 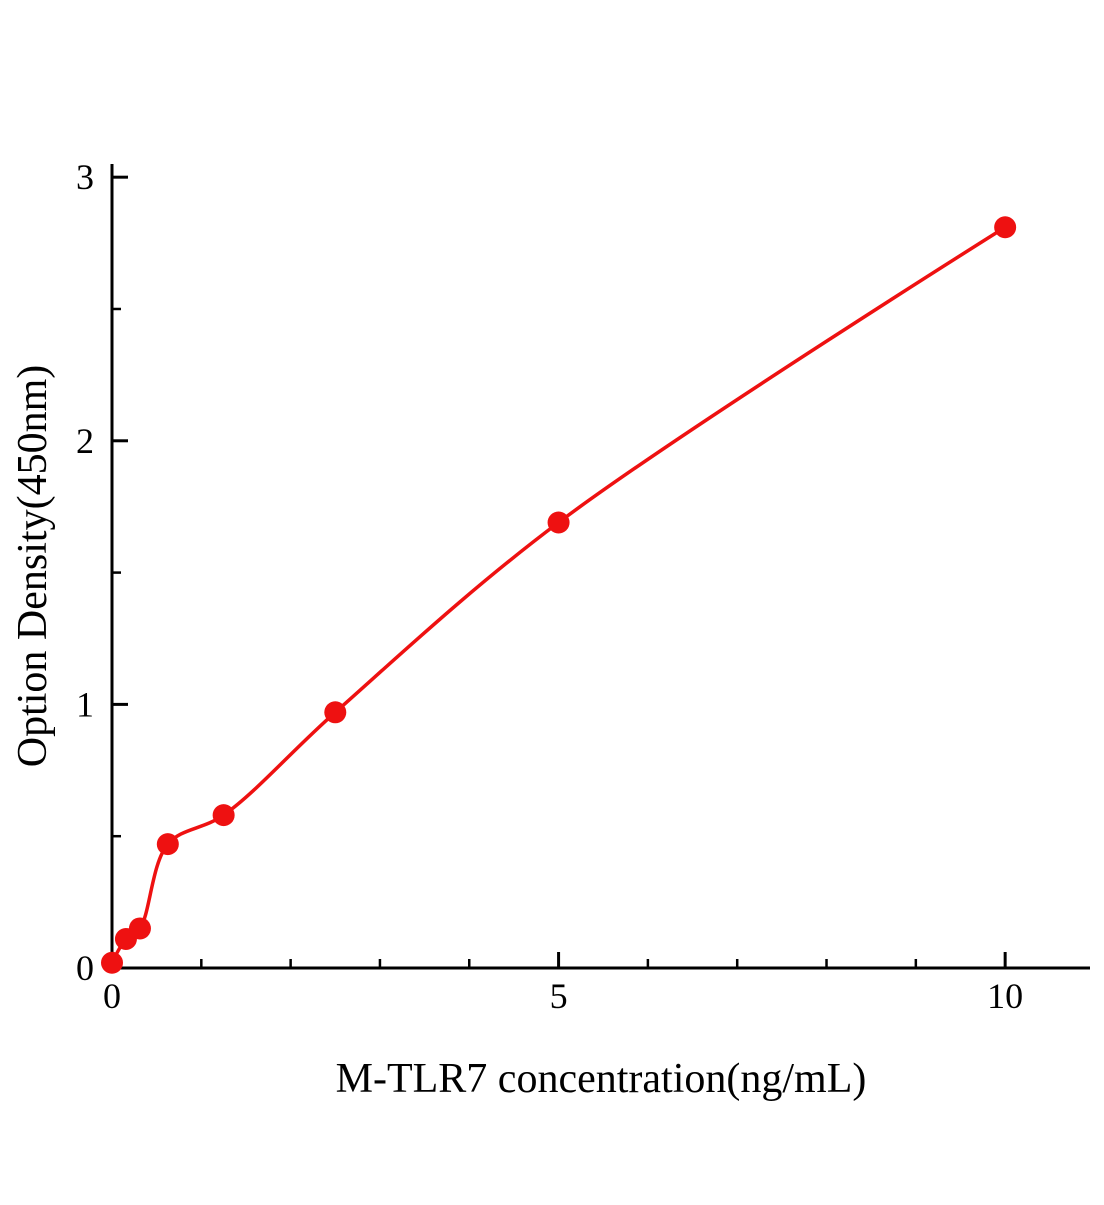 What do you see at coordinates (85, 441) in the screenshot?
I see `y-tick-label: 2` at bounding box center [85, 441].